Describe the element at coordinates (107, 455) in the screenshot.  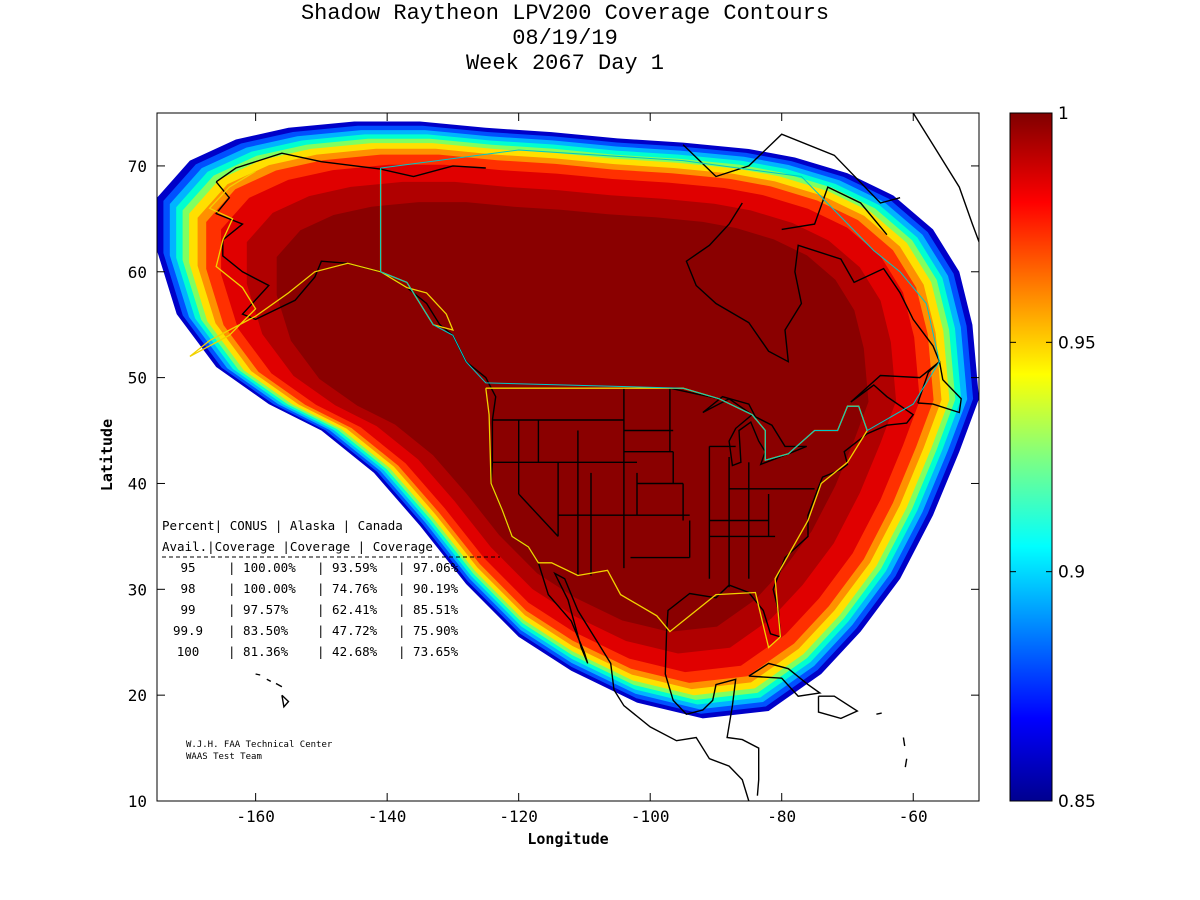
I see `y-axis-label: Latitude` at that location.